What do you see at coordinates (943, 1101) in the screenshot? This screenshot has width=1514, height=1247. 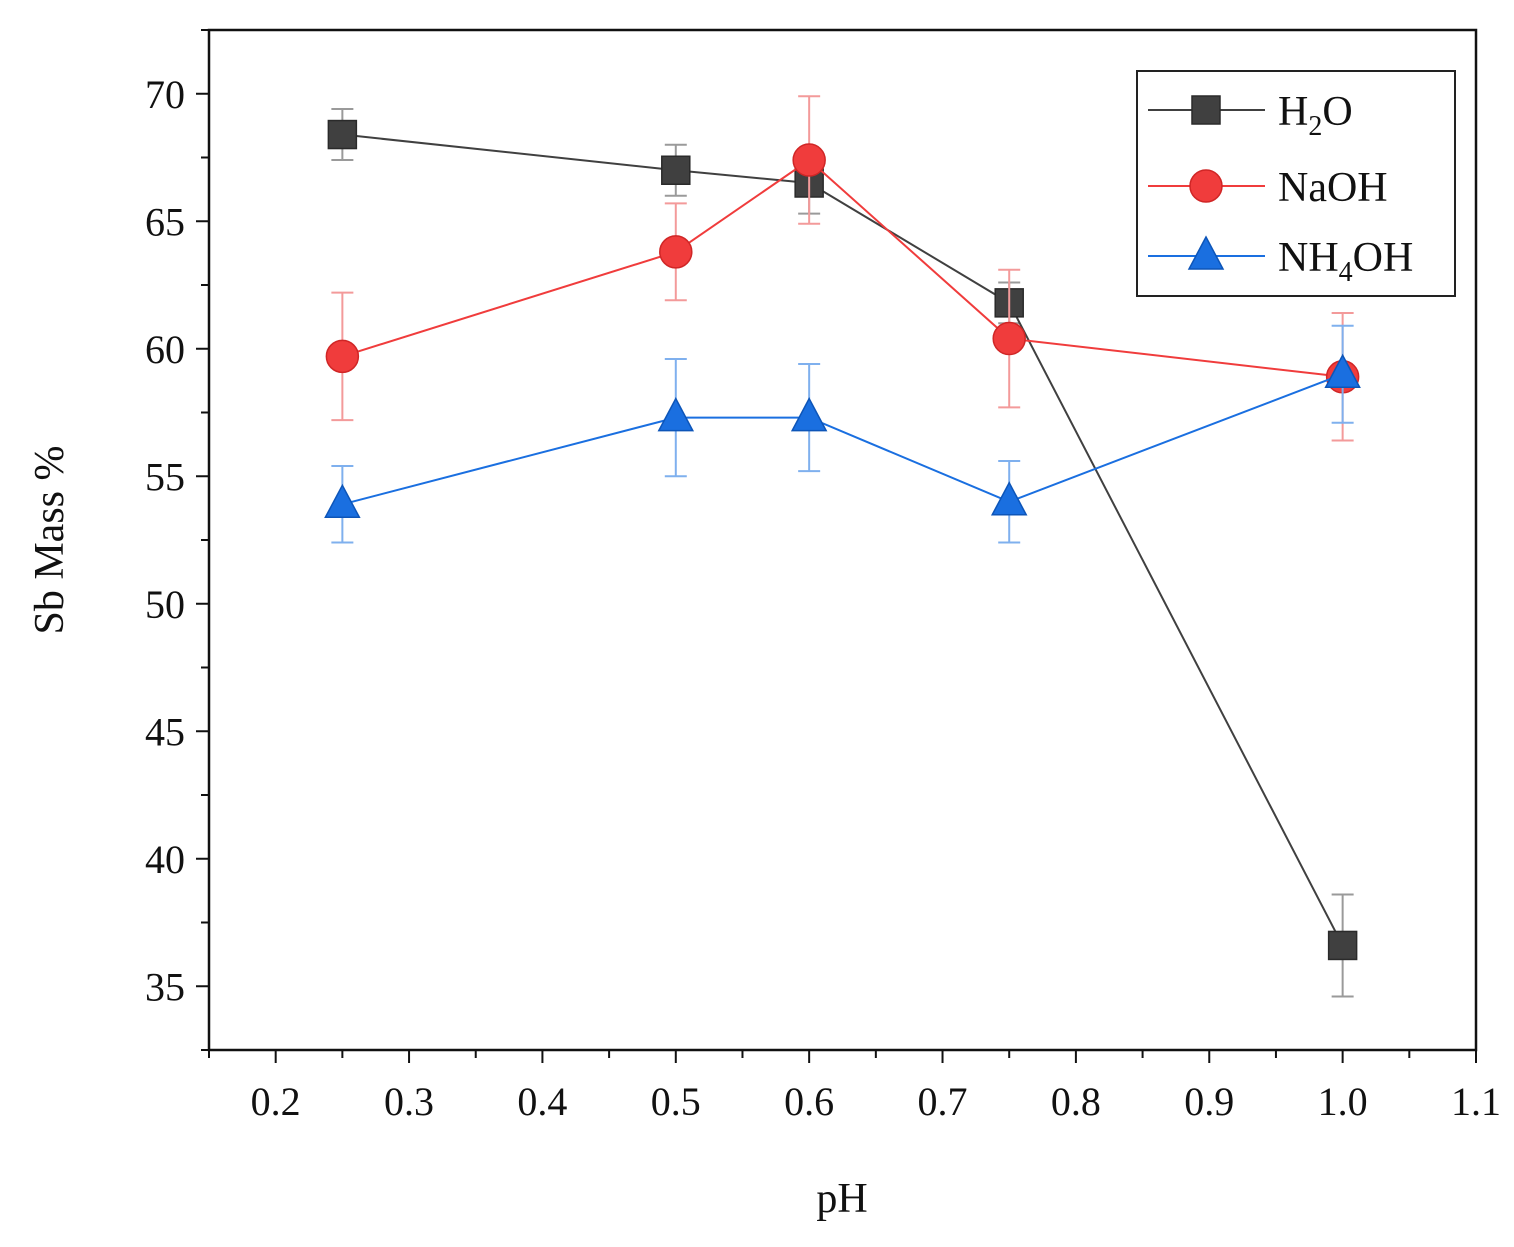 I see `x-tick-label: 0.7` at bounding box center [943, 1101].